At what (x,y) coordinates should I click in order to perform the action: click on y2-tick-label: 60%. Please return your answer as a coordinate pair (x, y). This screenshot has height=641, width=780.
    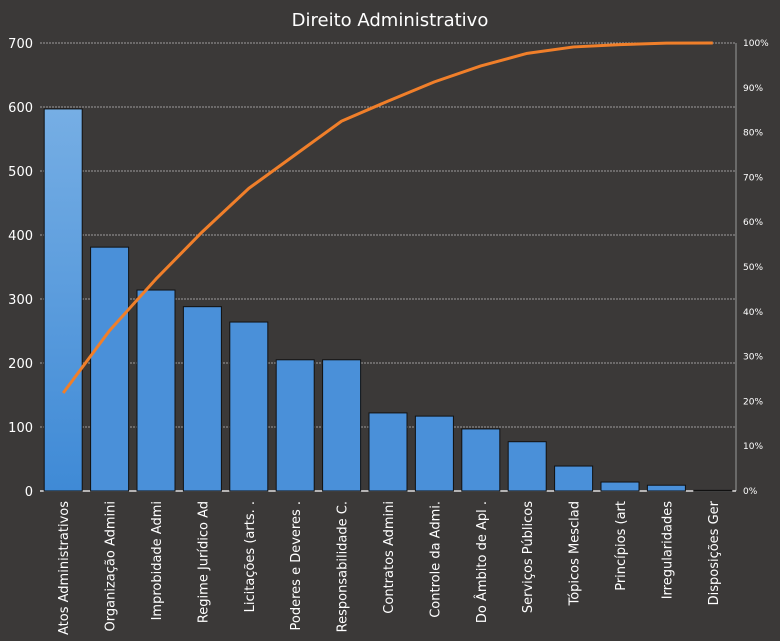
    Looking at the image, I should click on (753, 223).